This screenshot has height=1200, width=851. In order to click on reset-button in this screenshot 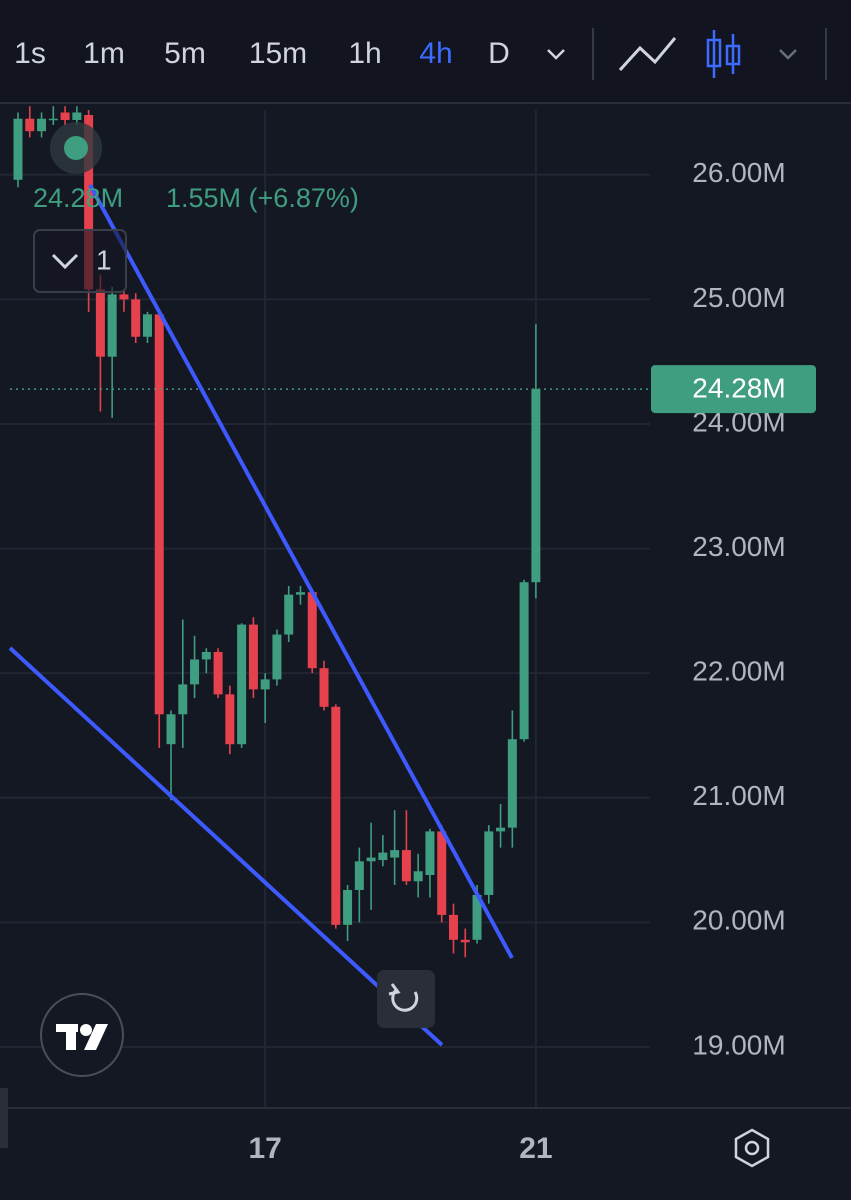, I will do `click(406, 999)`.